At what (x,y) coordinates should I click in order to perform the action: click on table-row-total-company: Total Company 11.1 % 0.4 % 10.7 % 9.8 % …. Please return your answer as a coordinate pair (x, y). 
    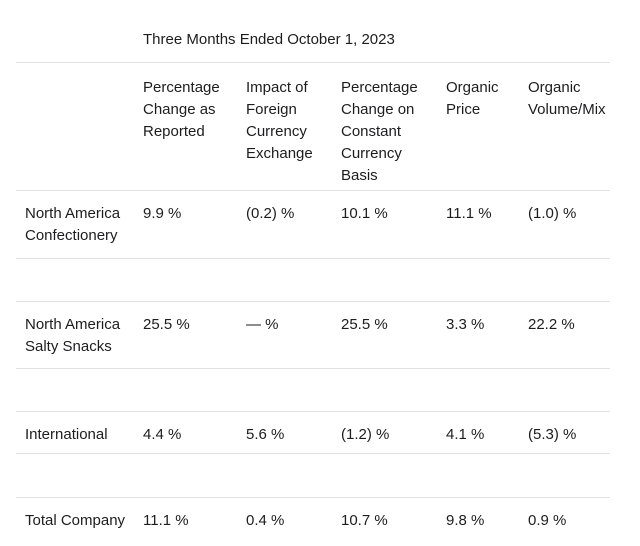
    Looking at the image, I should click on (313, 521).